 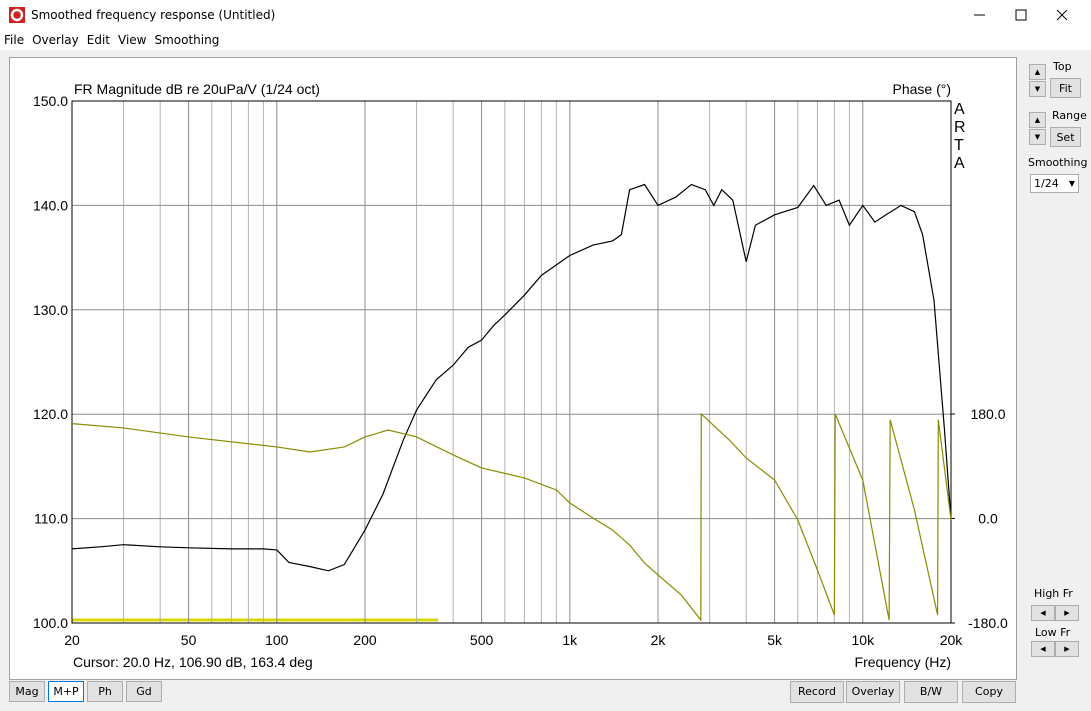 I want to click on x-tick-label: 50, so click(x=189, y=640).